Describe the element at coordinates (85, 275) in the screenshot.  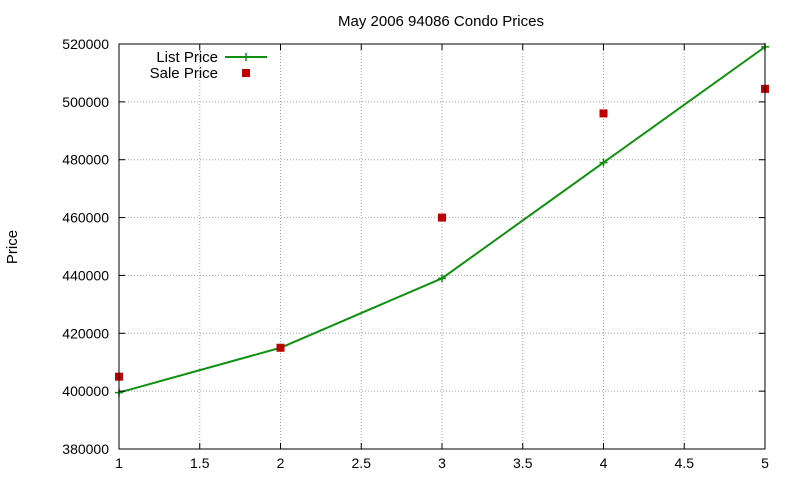
I see `y-tick-label: 440000` at that location.